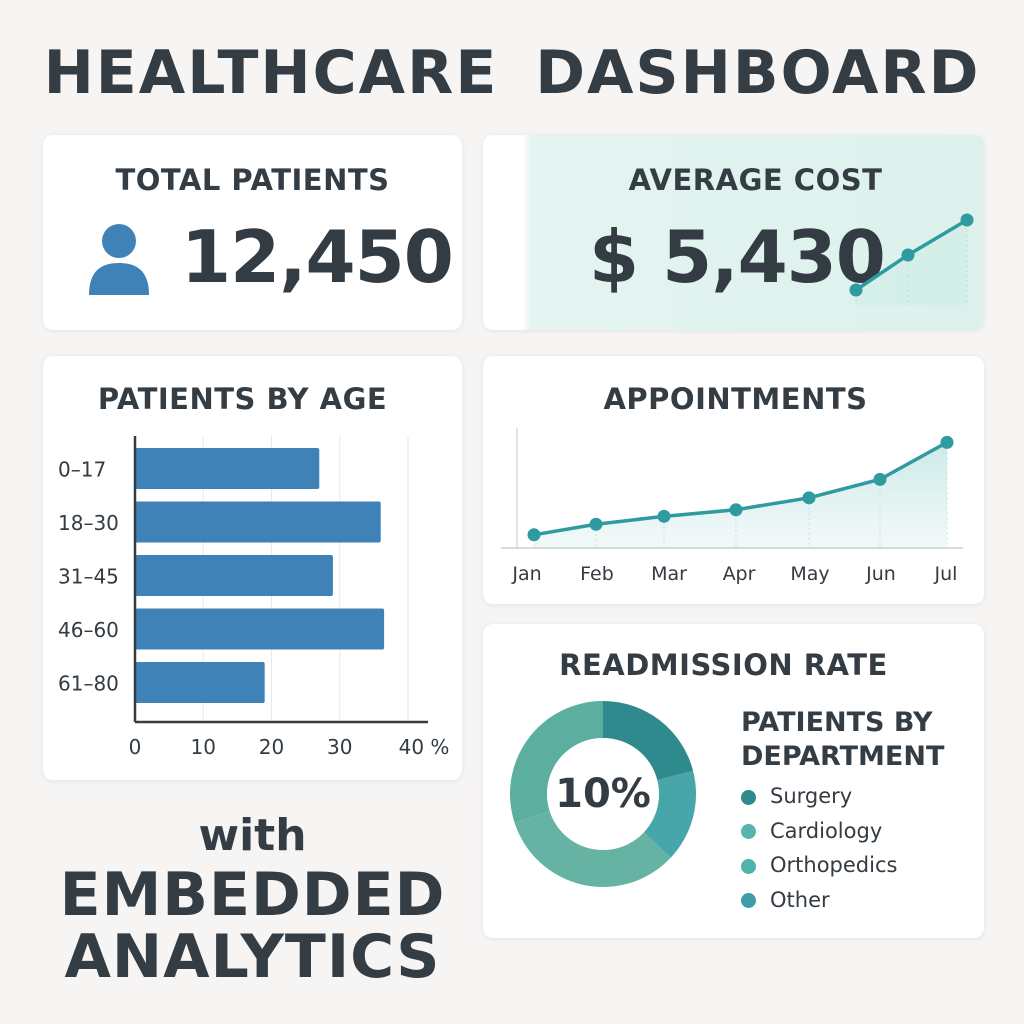  I want to click on legend-title-line2: DEPARTMENT, so click(843, 756).